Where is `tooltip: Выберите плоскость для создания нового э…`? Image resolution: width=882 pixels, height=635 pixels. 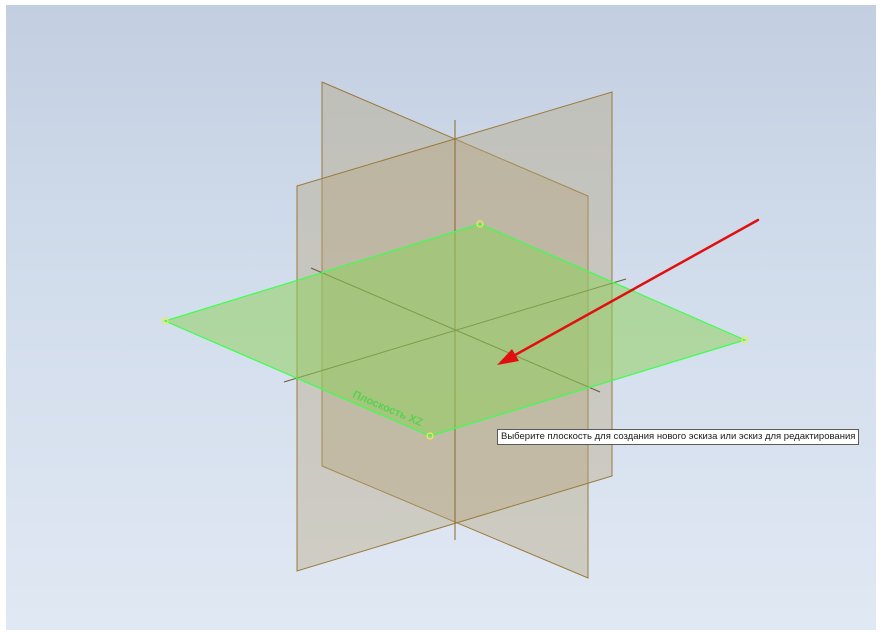 tooltip: Выберите плоскость для создания нового э… is located at coordinates (678, 437).